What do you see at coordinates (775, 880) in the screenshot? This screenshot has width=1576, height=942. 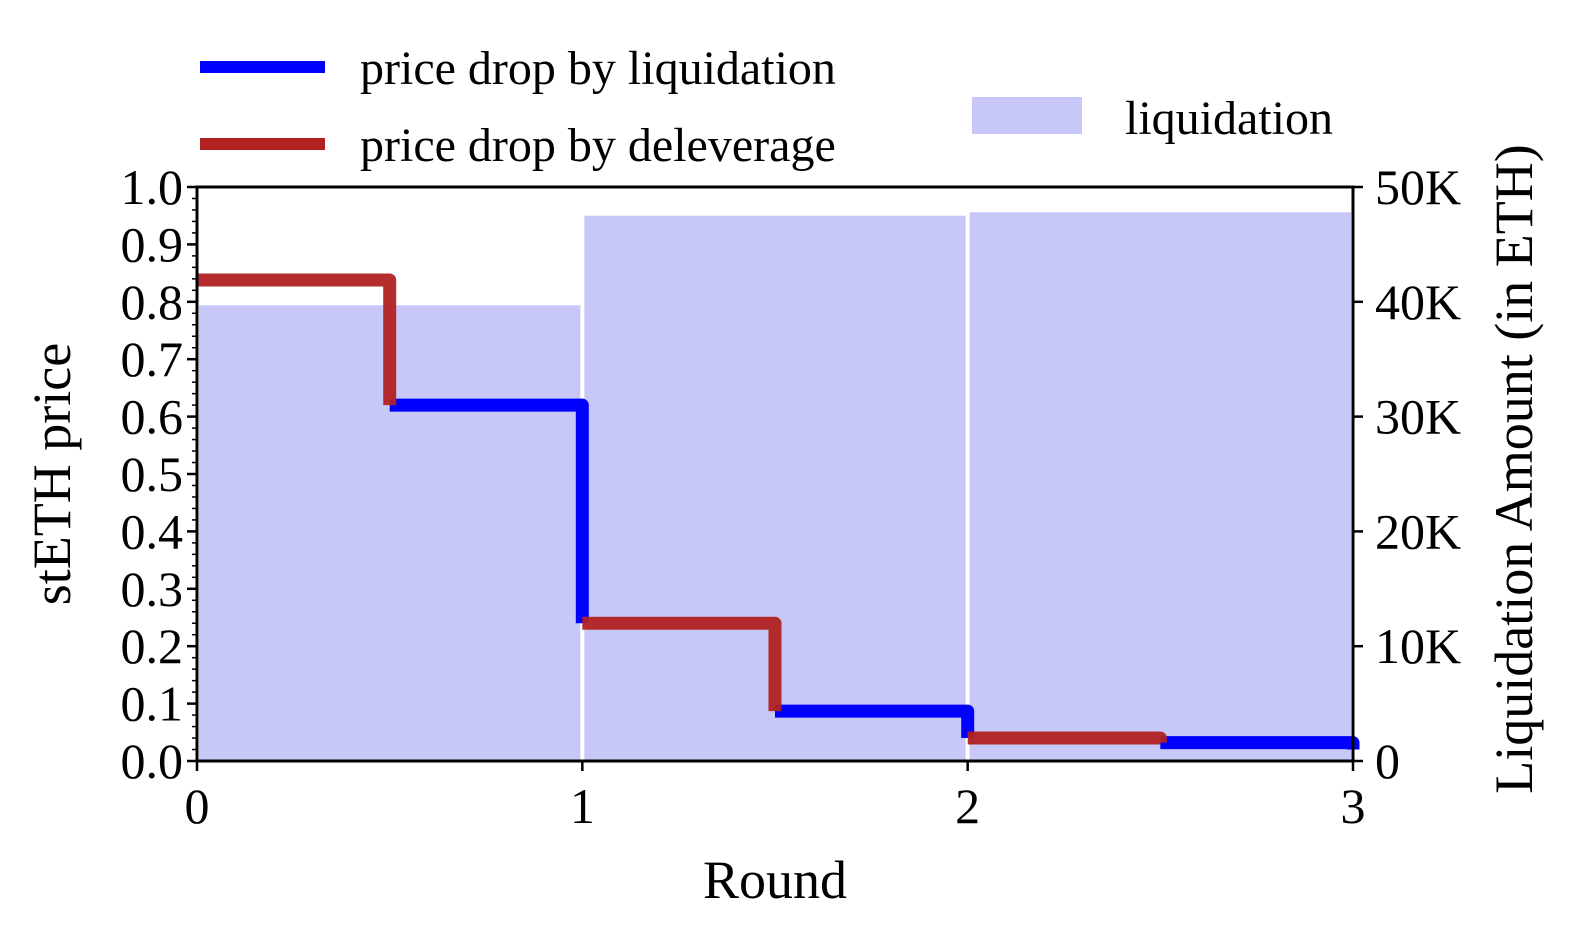 I see `x-axis-label: Round` at bounding box center [775, 880].